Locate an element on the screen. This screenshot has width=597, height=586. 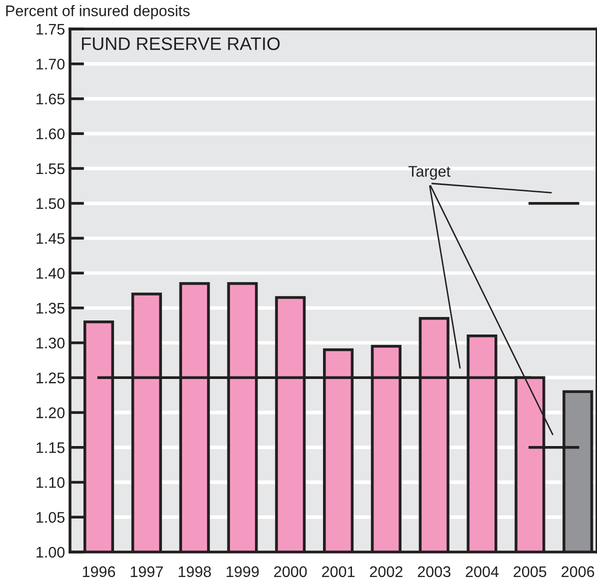
x-tick-label: 2003 is located at coordinates (434, 572).